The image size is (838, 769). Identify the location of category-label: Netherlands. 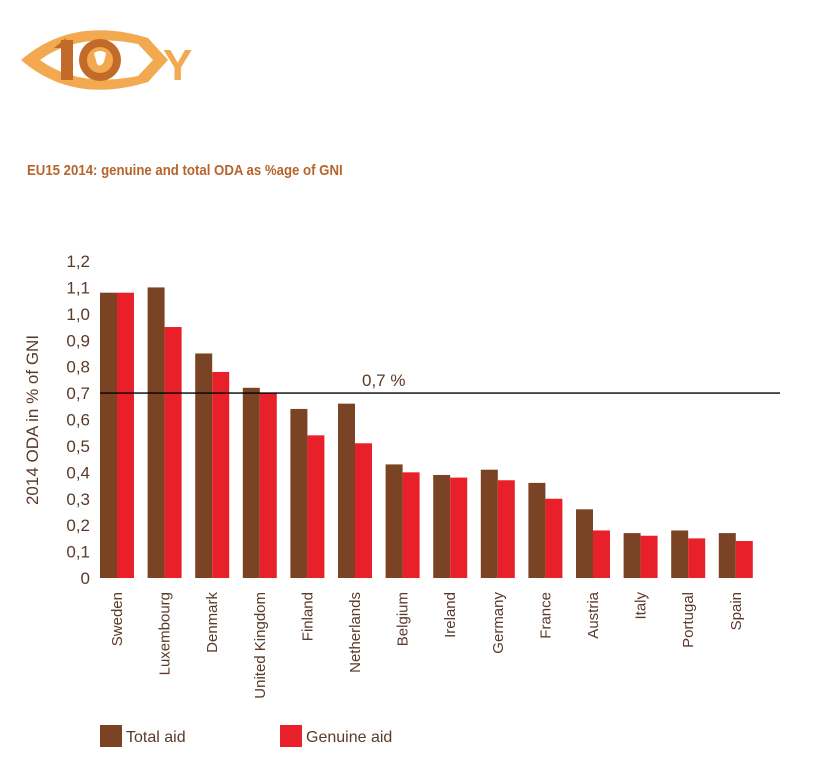
(355, 632).